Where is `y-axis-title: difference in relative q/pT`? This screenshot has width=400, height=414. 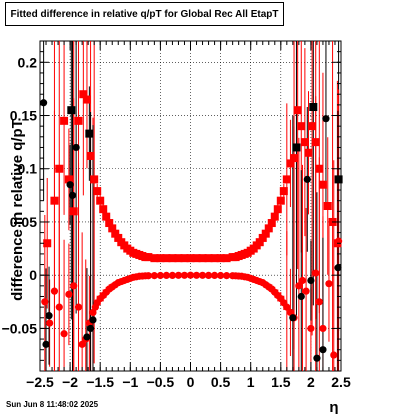
y-axis-title: difference in relative q/pT is located at coordinates (17, 210).